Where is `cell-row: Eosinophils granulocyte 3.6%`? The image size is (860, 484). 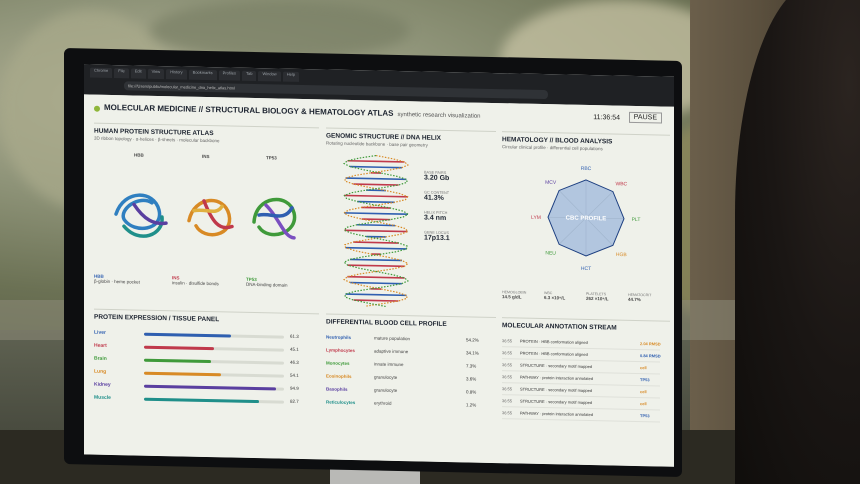
cell-row: Eosinophils granulocyte 3.6% is located at coordinates (406, 378).